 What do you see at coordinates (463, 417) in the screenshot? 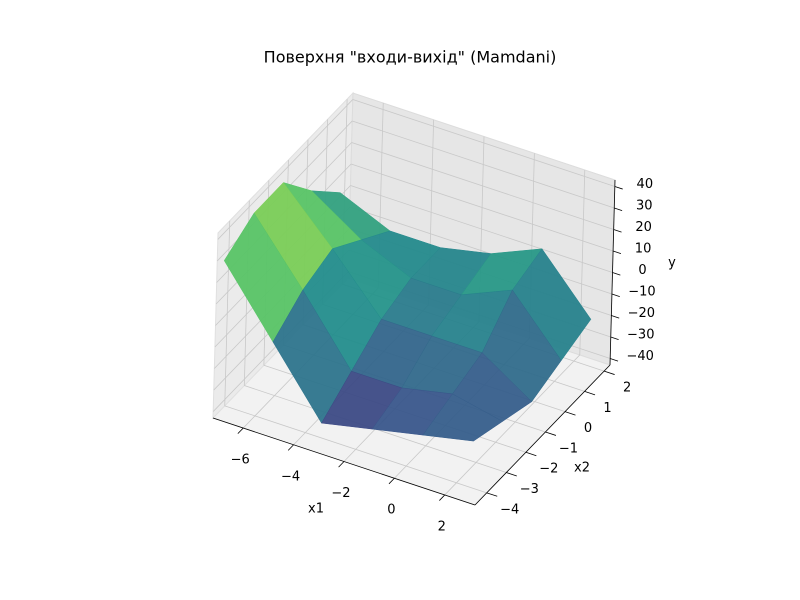
I see `surface-patch` at bounding box center [463, 417].